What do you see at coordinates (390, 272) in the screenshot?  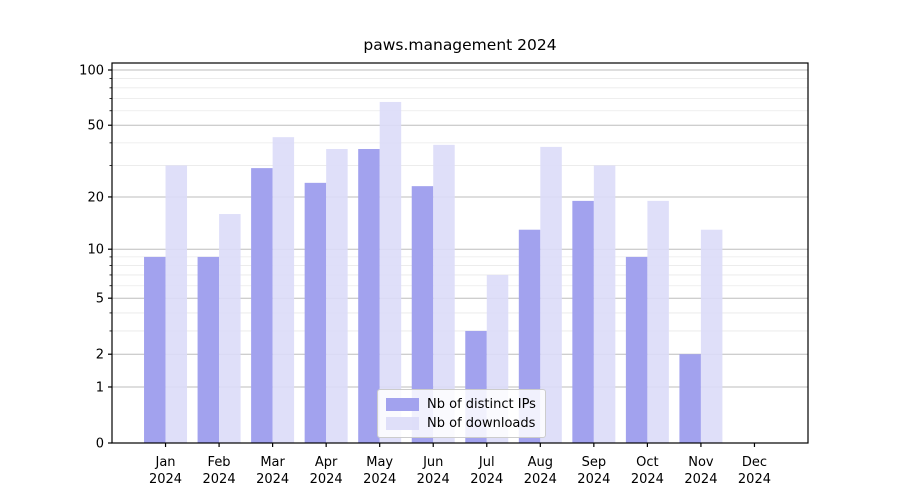 I see `bar-downloads-may` at bounding box center [390, 272].